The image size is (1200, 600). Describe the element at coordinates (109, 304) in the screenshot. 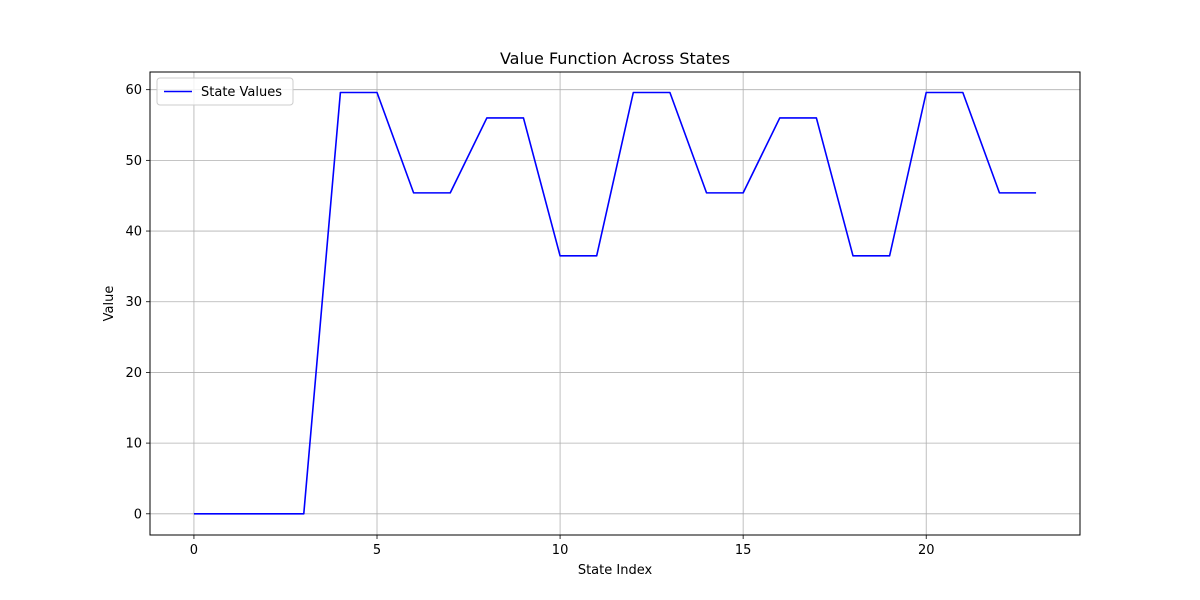

I see `y-axis-label: Value` at that location.